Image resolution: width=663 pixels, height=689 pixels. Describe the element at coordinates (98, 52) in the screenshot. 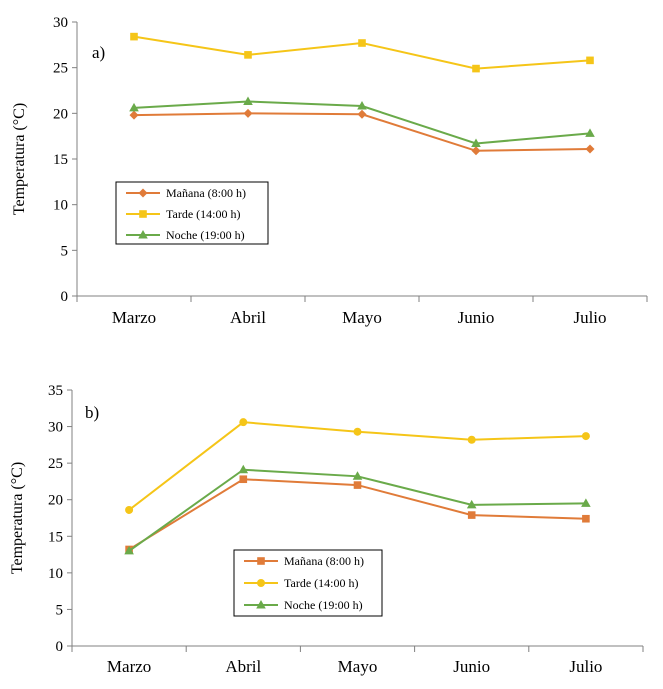

I see `panel-label: a)` at that location.